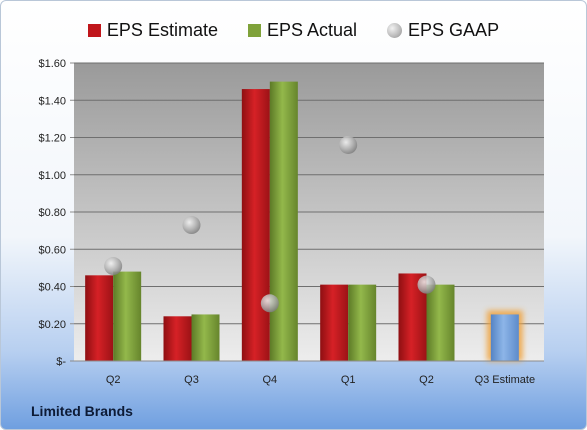  What do you see at coordinates (52, 139) in the screenshot?
I see `y-tick-label: $1.20` at bounding box center [52, 139].